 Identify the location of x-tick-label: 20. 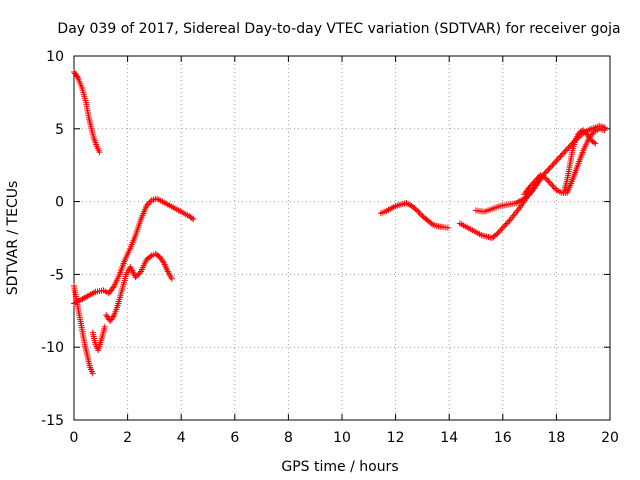
(610, 438).